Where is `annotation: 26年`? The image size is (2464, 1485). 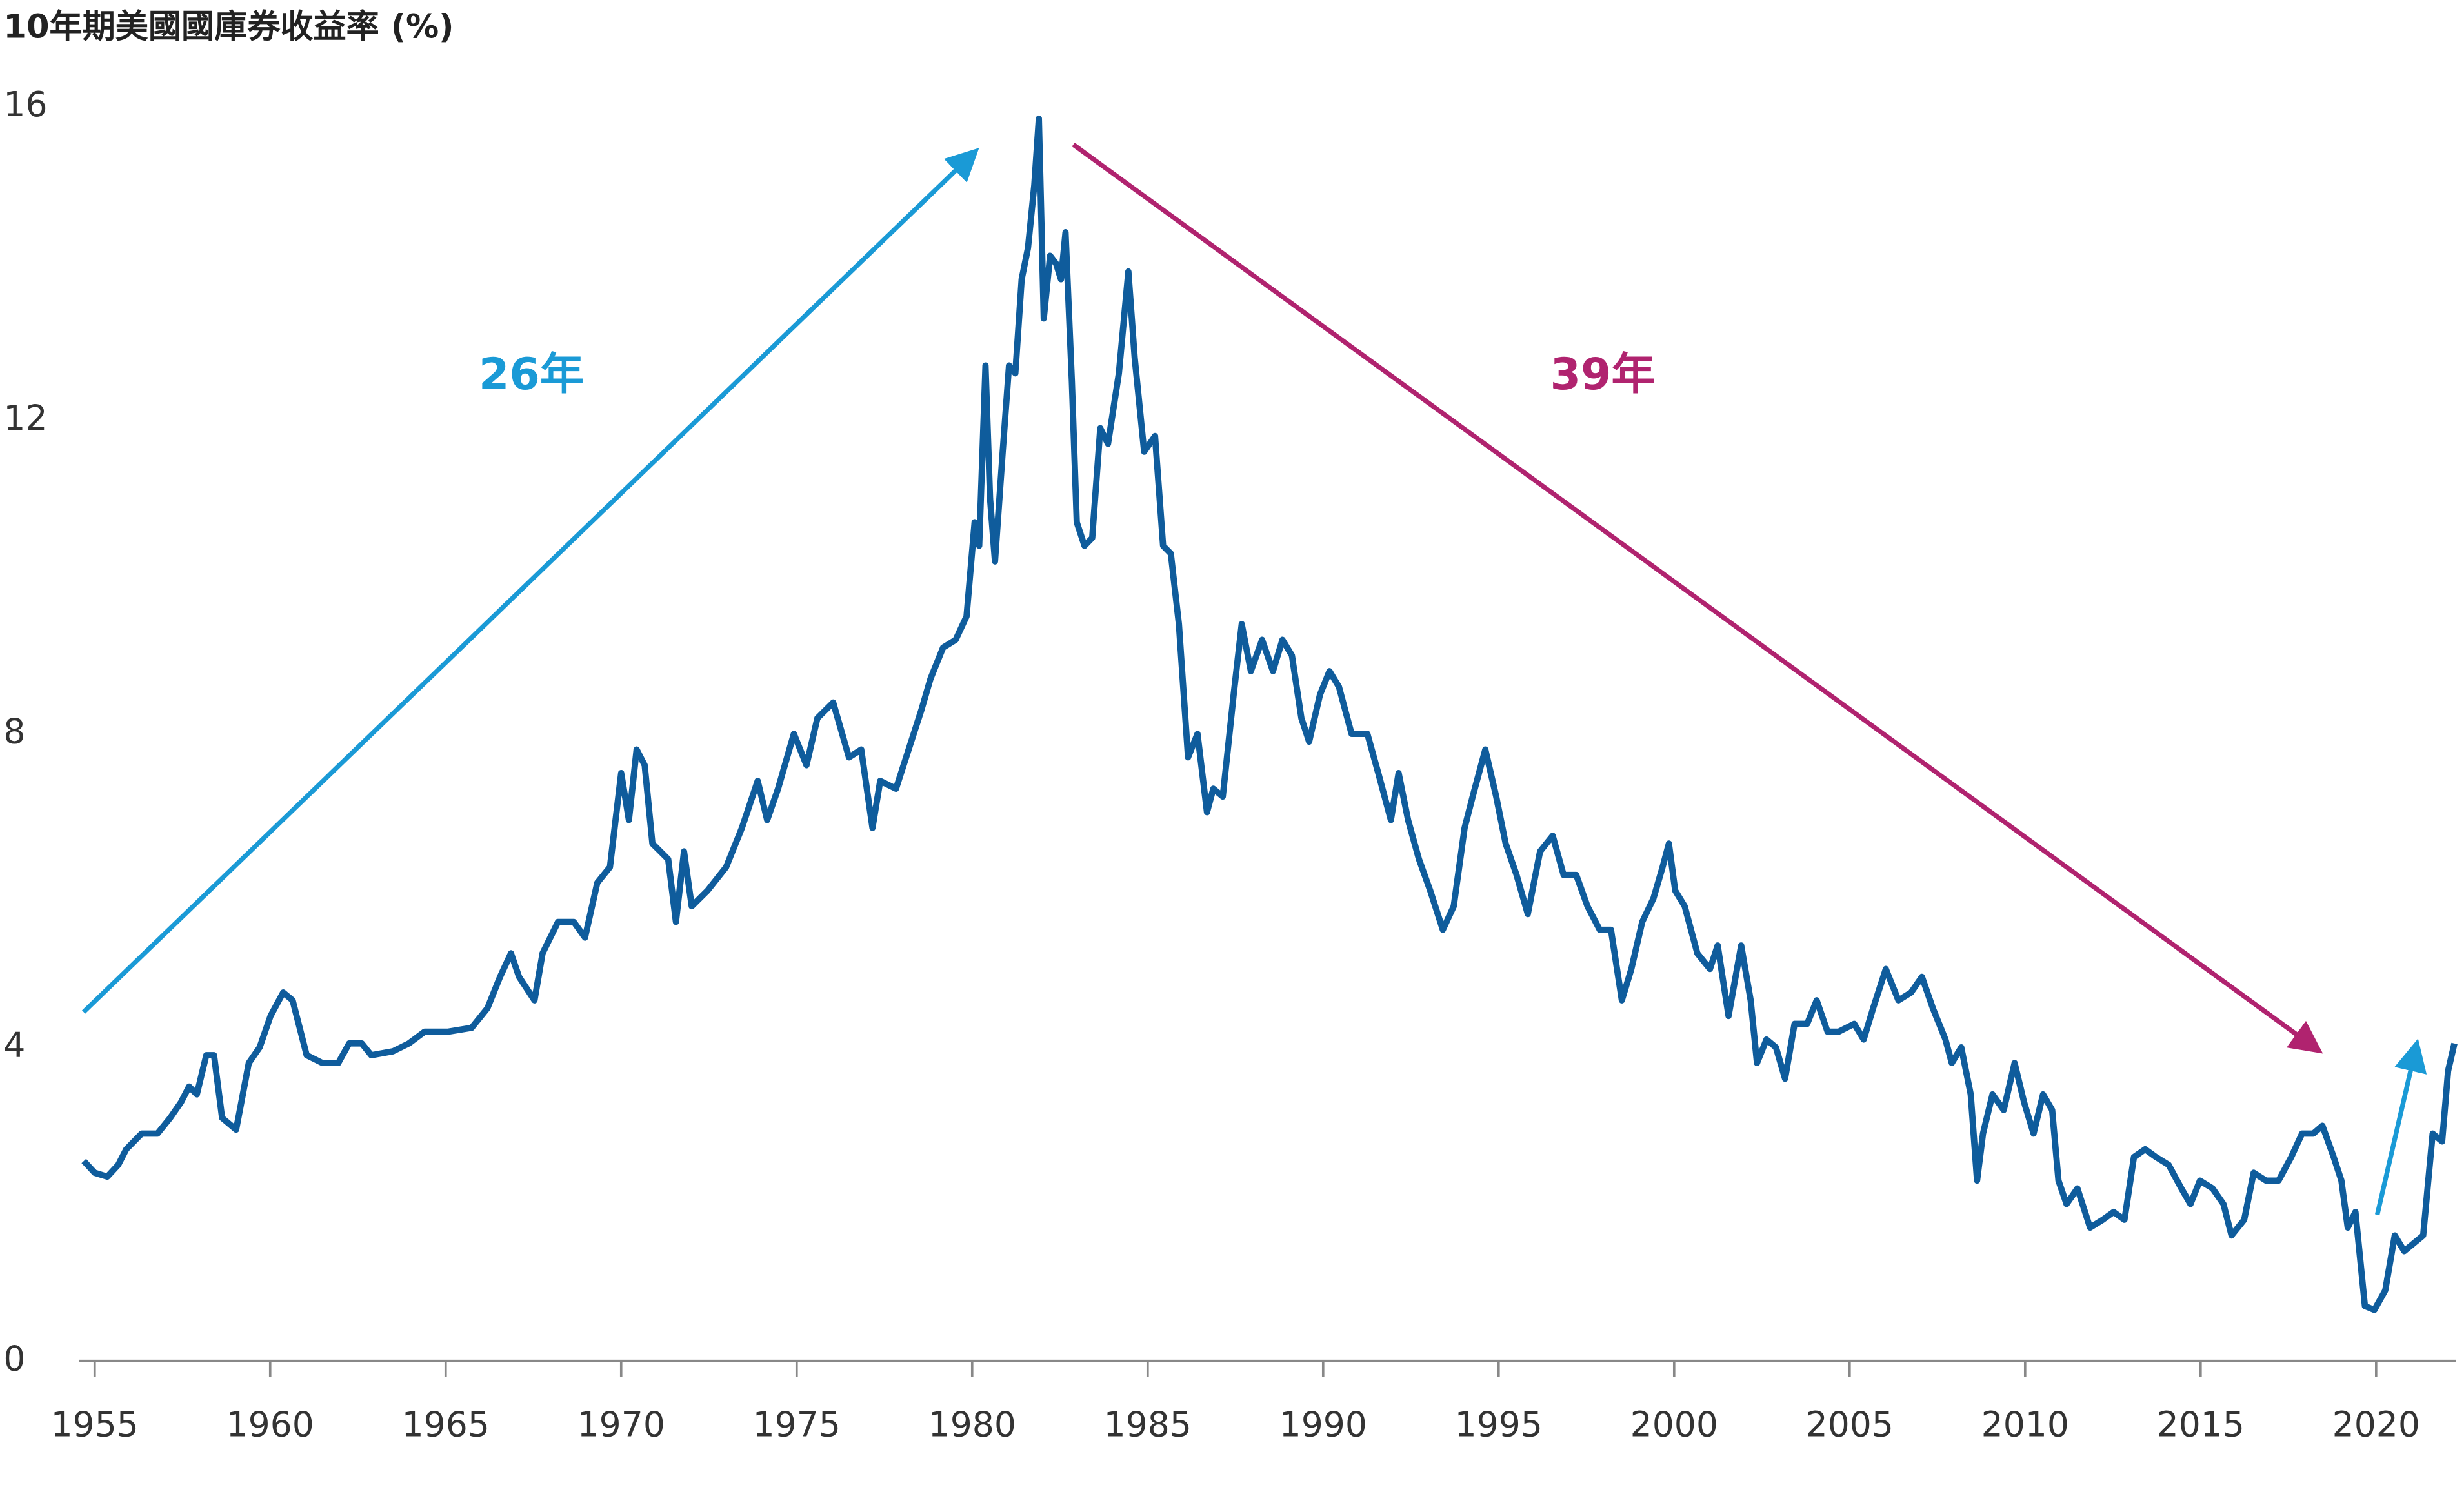
annotation: 26年 is located at coordinates (531, 374).